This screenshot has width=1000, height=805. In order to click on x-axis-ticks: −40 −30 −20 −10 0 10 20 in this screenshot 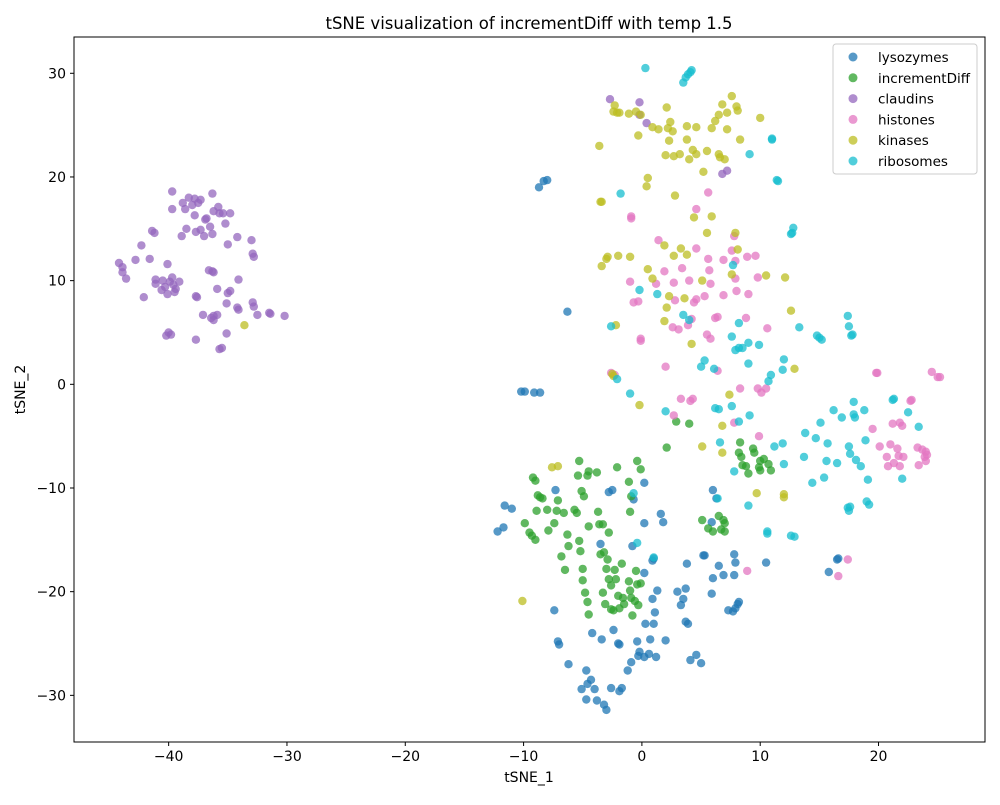, I will do `click(520, 753)`.